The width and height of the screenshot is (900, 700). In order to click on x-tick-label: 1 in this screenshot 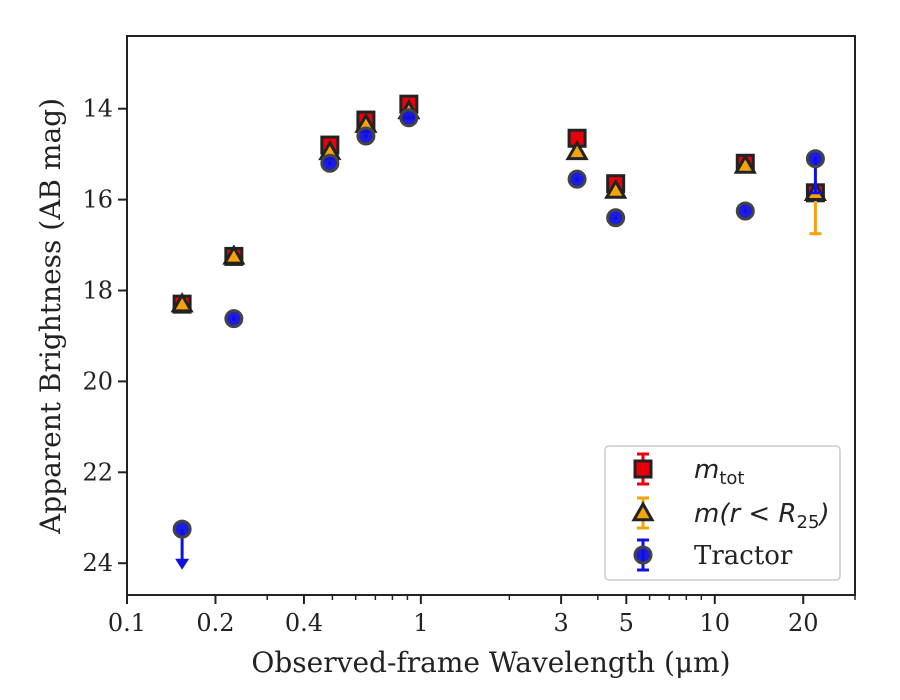, I will do `click(420, 623)`.